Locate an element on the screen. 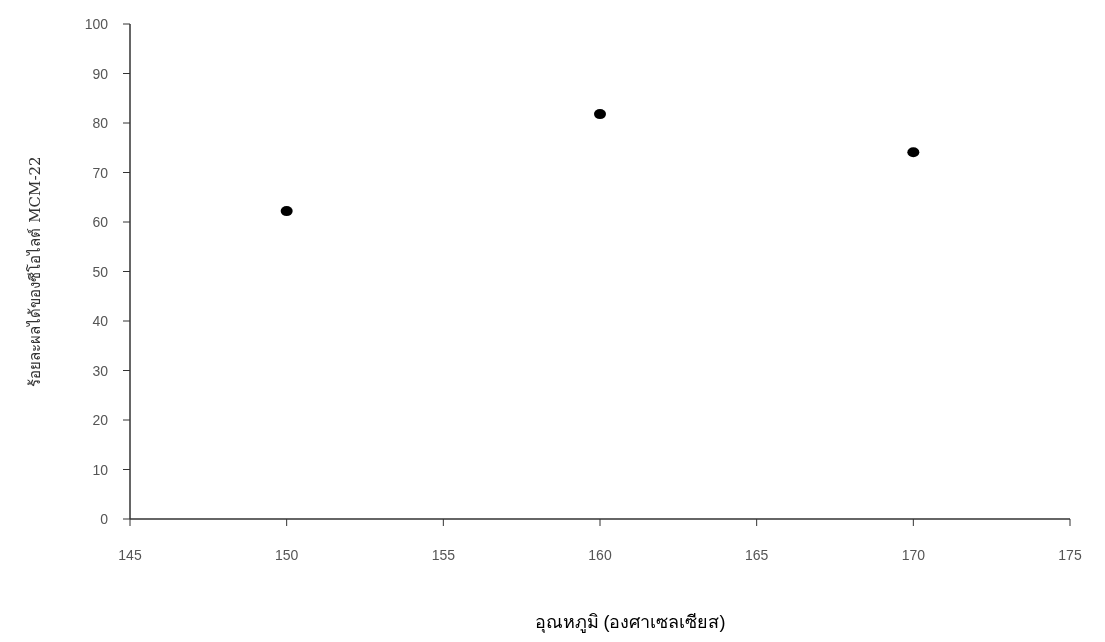 This screenshot has height=642, width=1105. y-tick-label: 20 is located at coordinates (100, 420).